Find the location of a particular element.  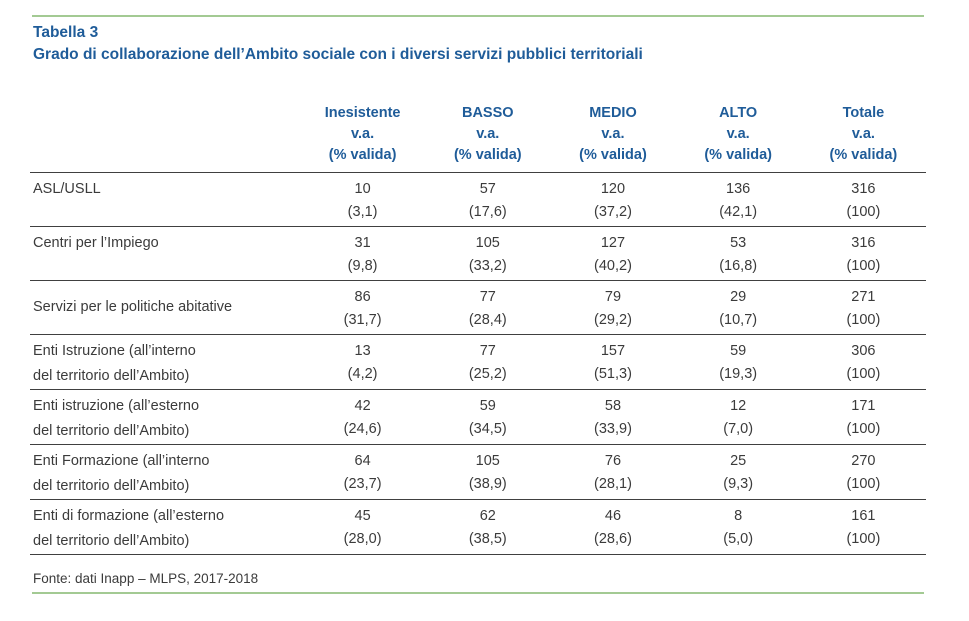

row-label-line: Enti Istruzione (all’interno is located at coordinates (114, 351).